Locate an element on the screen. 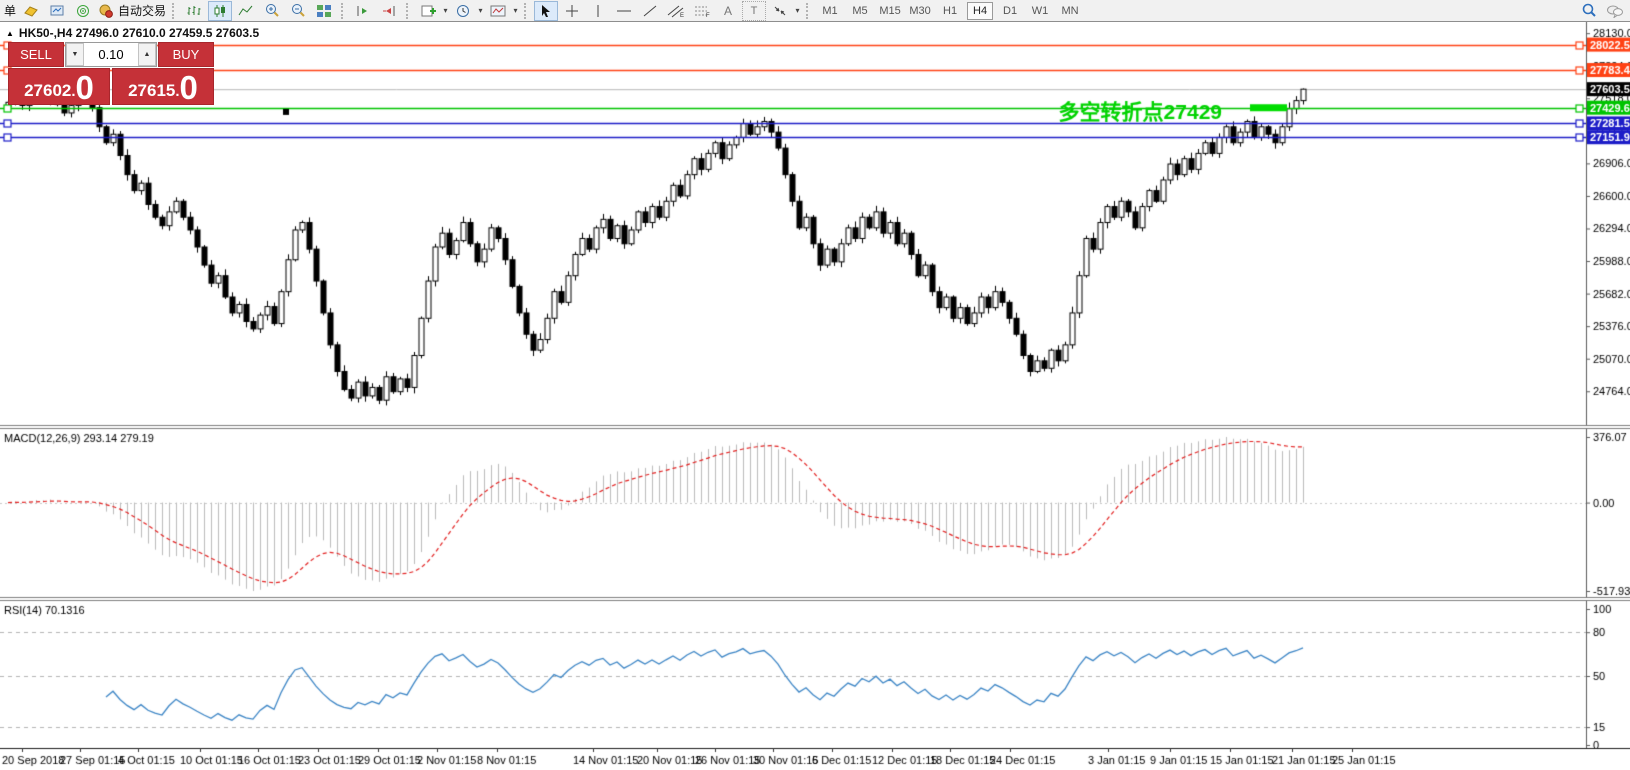 The image size is (1630, 770). auto-scroll-icon is located at coordinates (389, 11).